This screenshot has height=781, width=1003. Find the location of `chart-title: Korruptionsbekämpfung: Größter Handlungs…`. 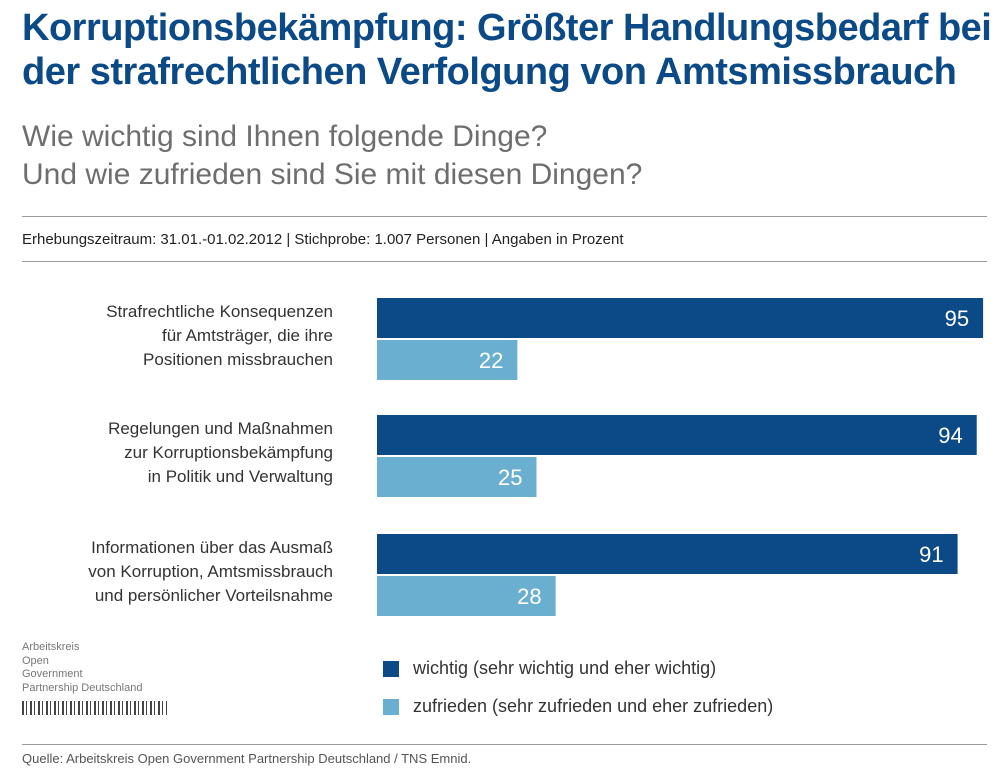

chart-title: Korruptionsbekämpfung: Größter Handlungs… is located at coordinates (507, 50).